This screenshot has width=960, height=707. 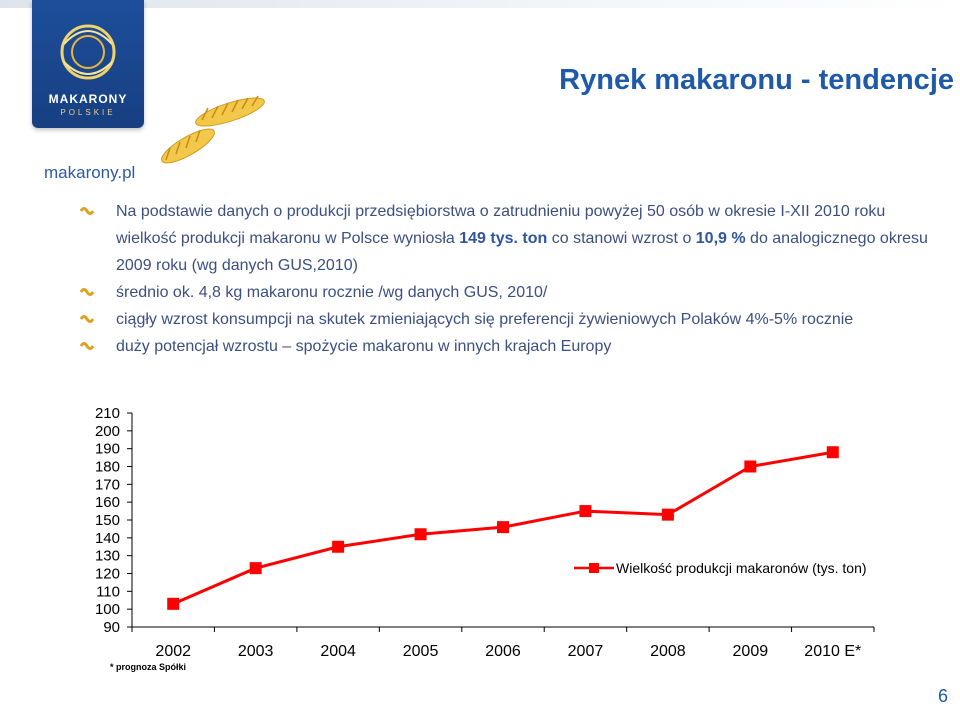 I want to click on x-tick-label: 2009, so click(x=751, y=651).